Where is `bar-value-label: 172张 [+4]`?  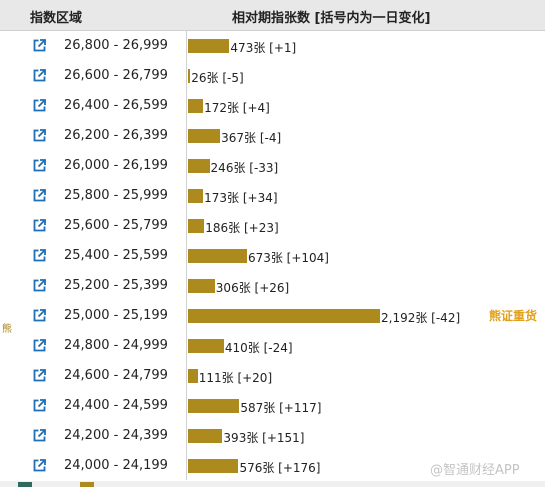 bar-value-label: 172张 [+4] is located at coordinates (237, 108).